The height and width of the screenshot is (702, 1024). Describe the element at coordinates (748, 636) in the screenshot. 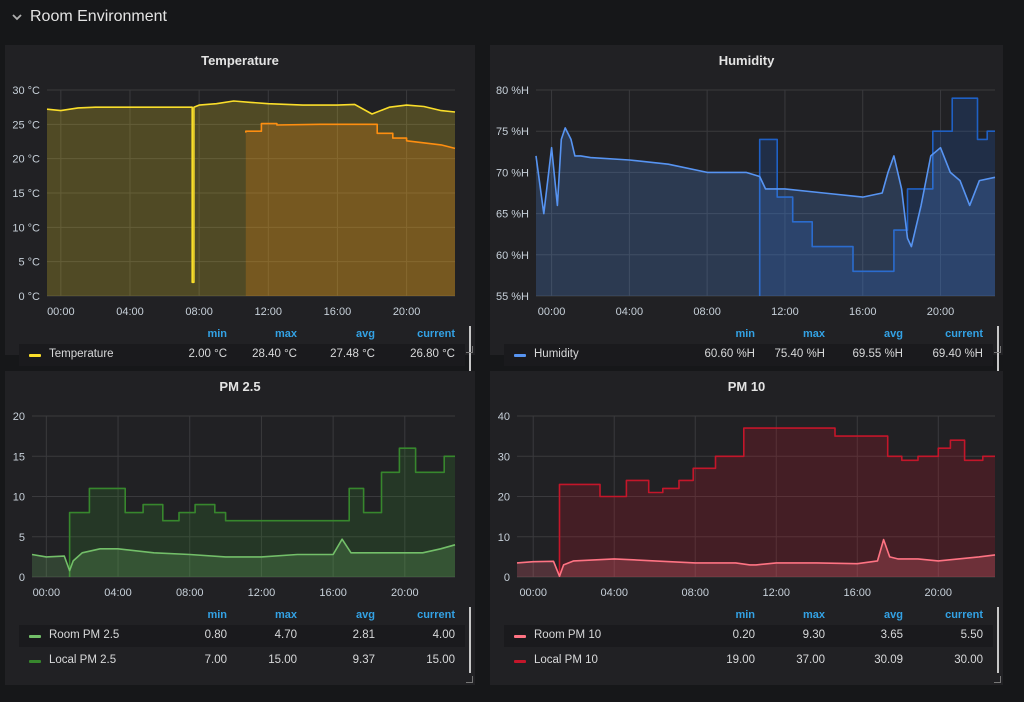

I see `legend-row: Room PM 10 0.20 9.30 3.65 5.50` at that location.